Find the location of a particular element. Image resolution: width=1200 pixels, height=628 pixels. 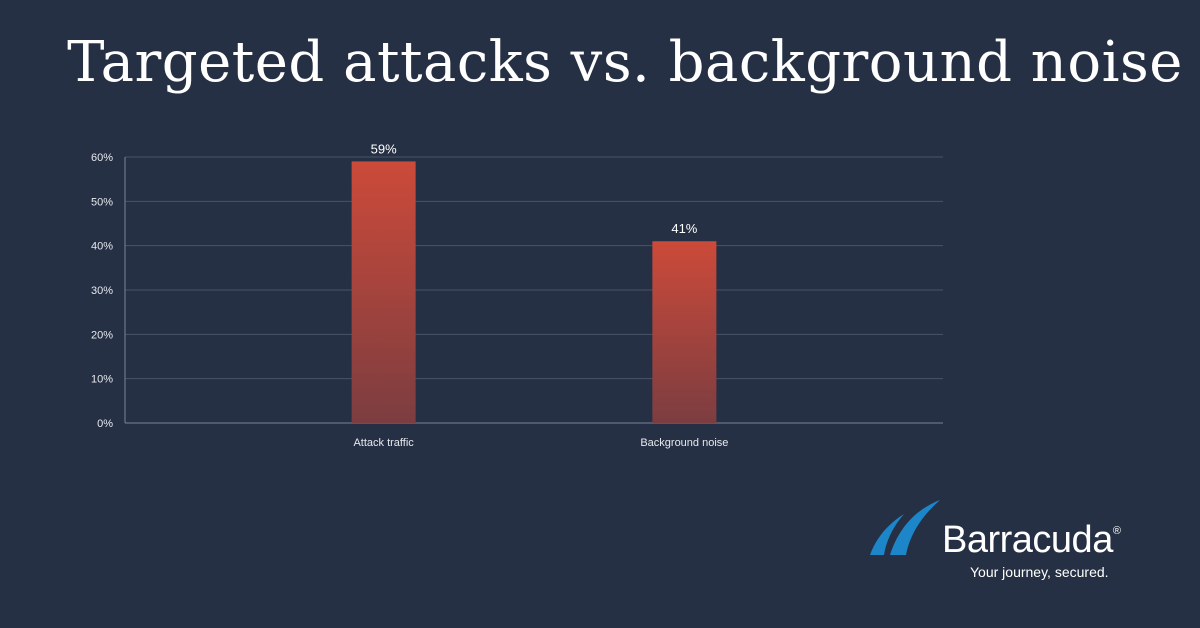

y-tick-label: 50% is located at coordinates (102, 202).